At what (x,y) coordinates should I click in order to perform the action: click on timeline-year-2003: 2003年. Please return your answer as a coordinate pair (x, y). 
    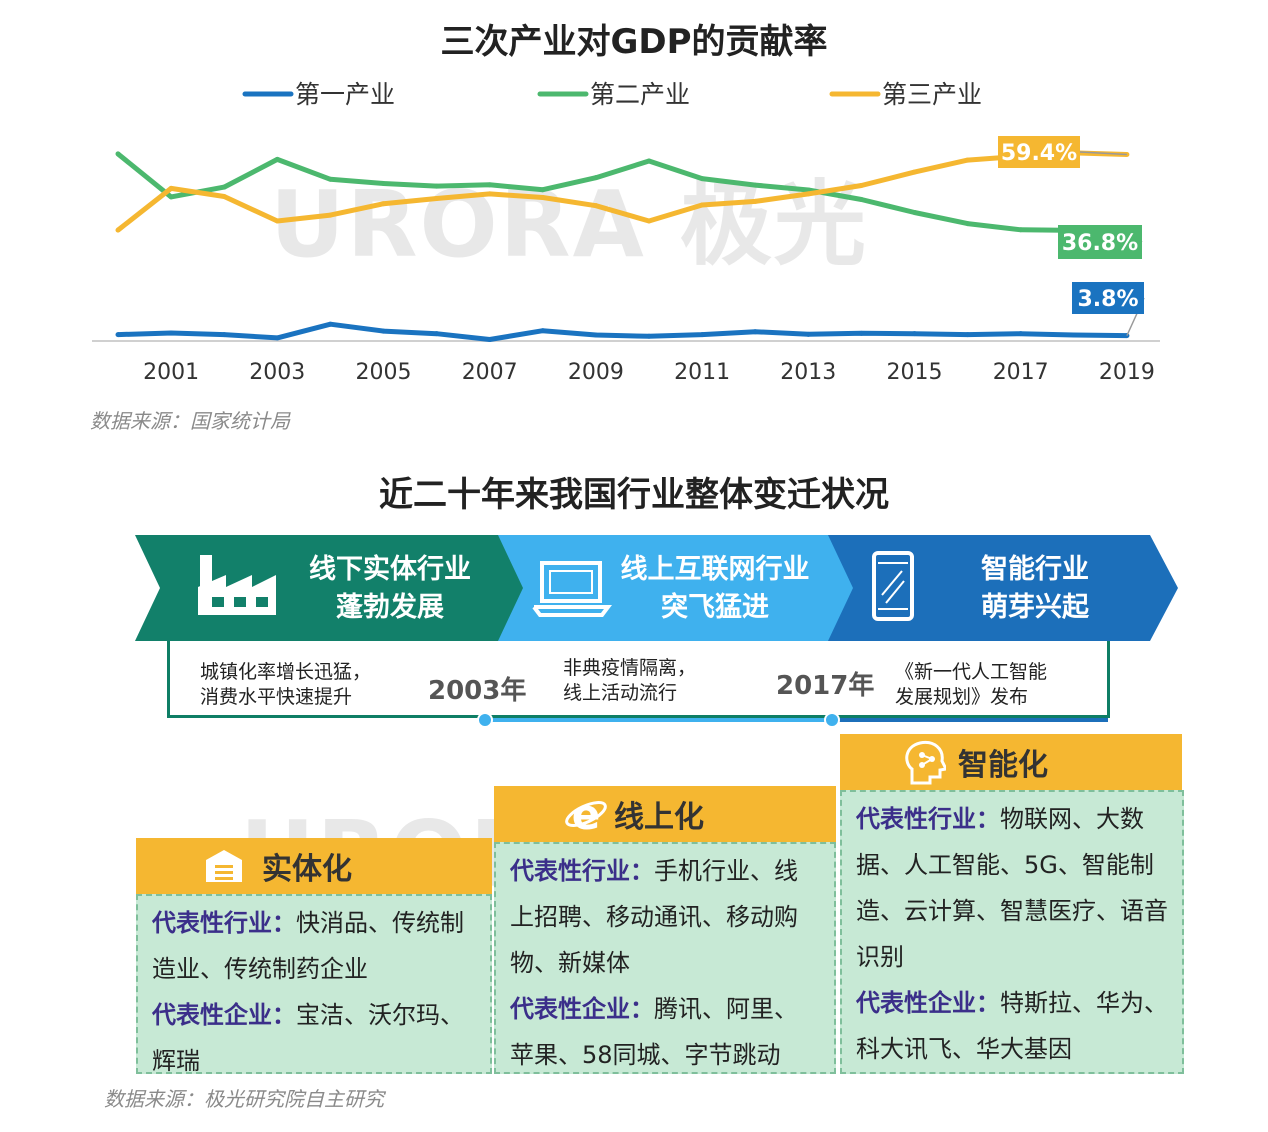
    Looking at the image, I should click on (477, 691).